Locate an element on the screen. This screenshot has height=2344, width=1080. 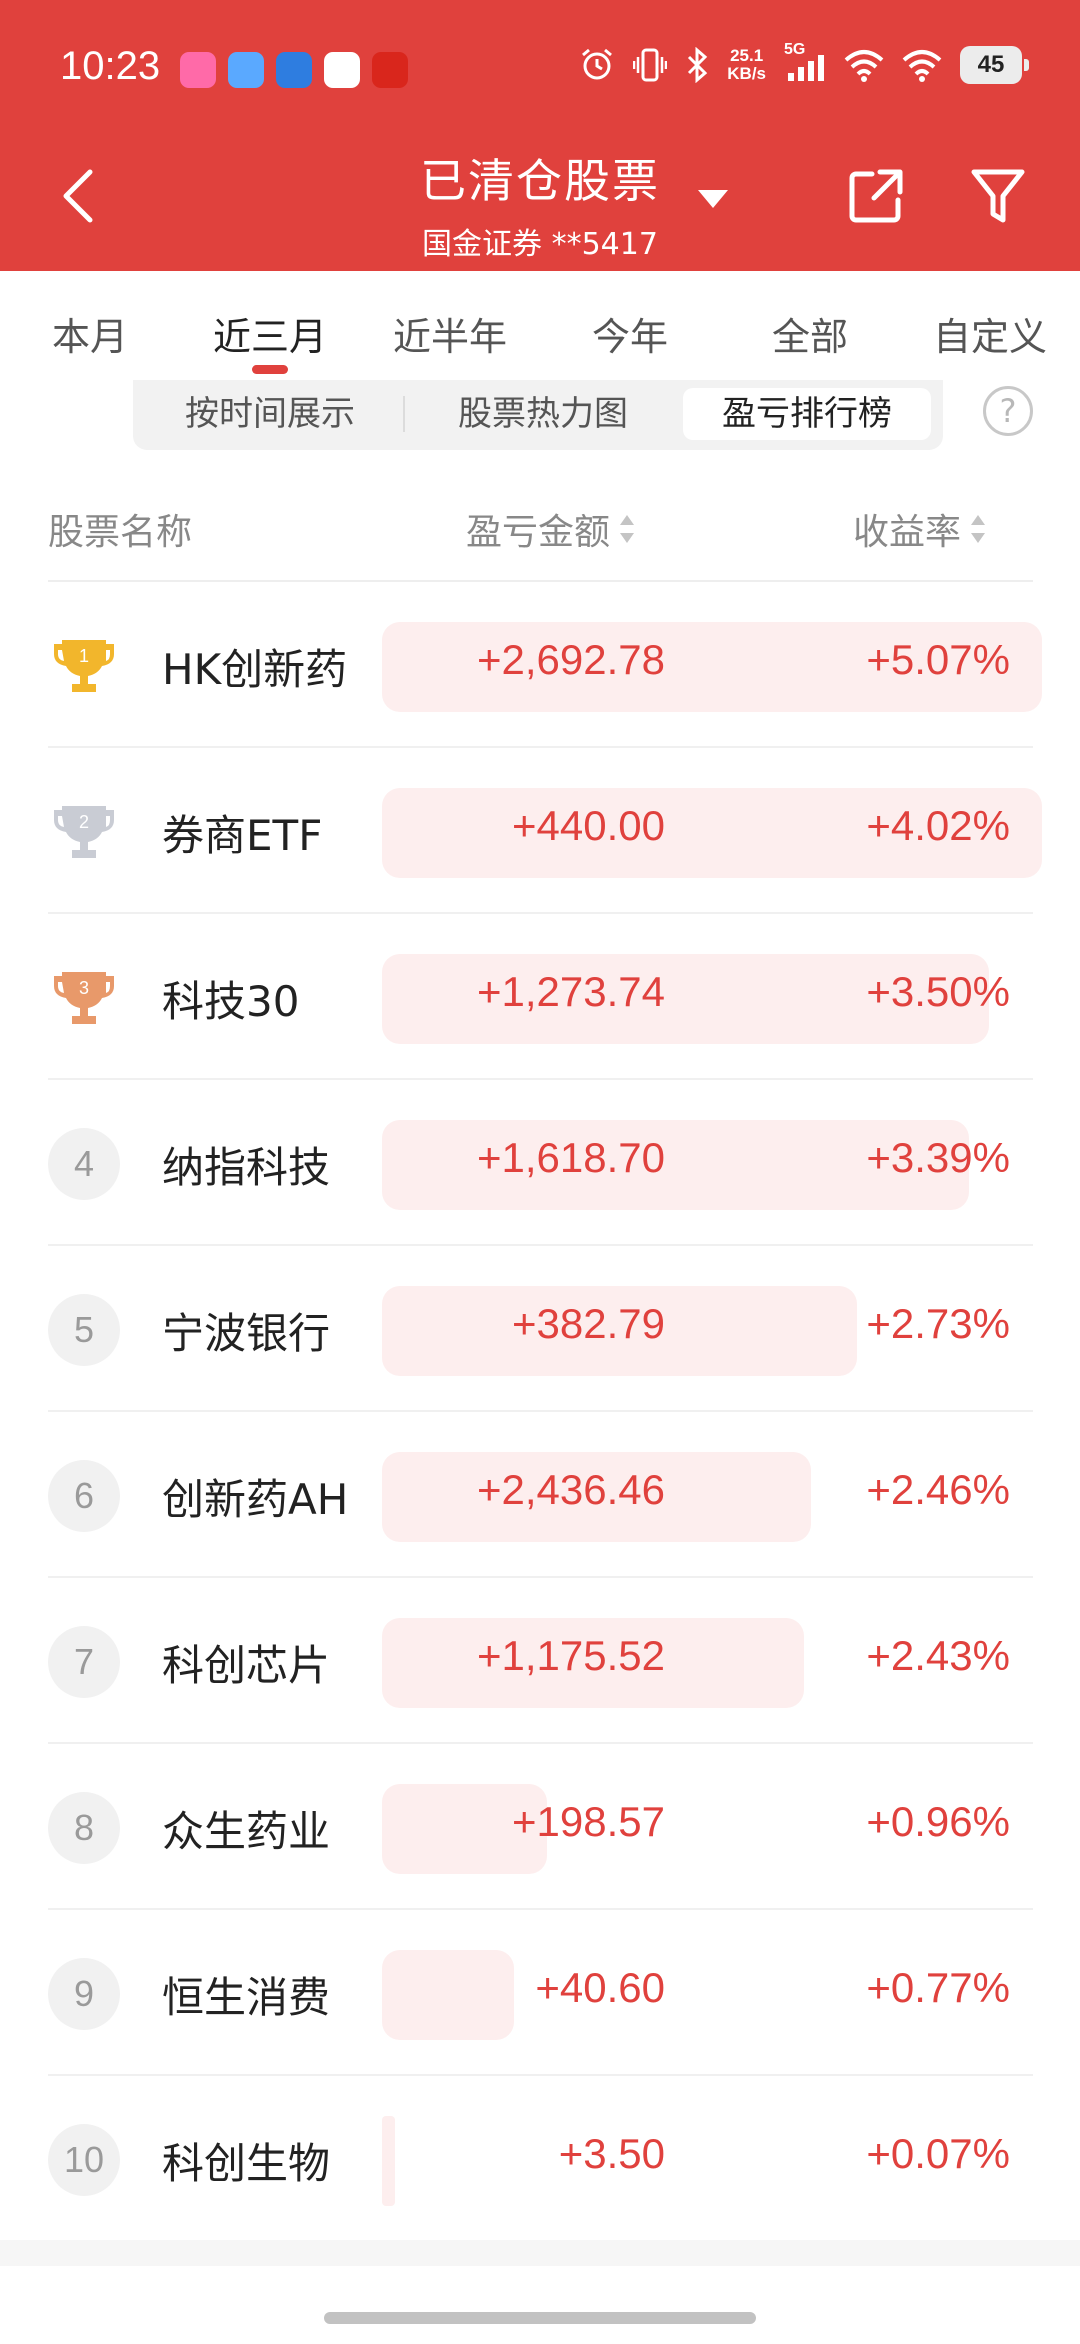
silver-trophy-icon: 2 is located at coordinates (84, 832).